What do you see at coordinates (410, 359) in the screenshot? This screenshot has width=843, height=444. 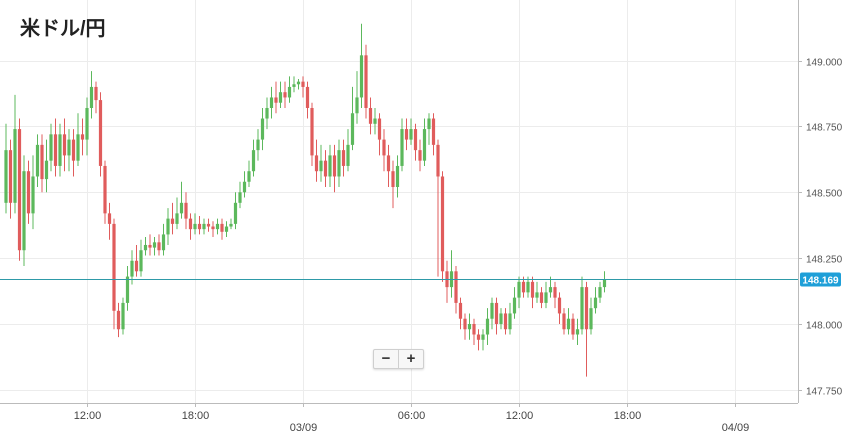 I see `zoom-in-button: +` at bounding box center [410, 359].